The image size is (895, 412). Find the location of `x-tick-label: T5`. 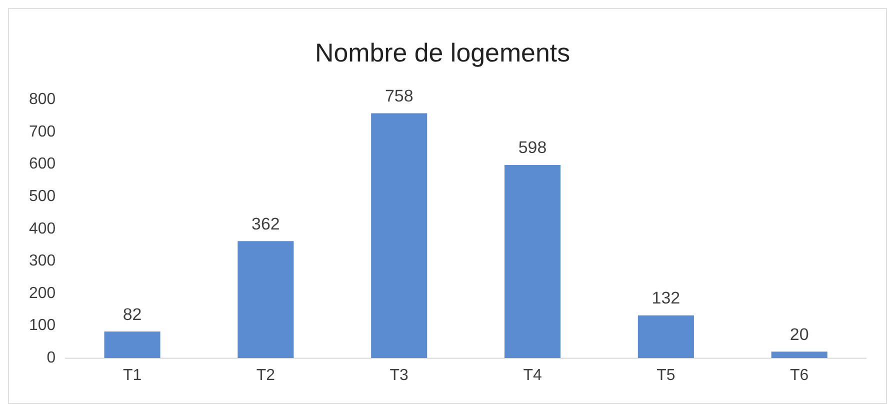

x-tick-label: T5 is located at coordinates (666, 375).